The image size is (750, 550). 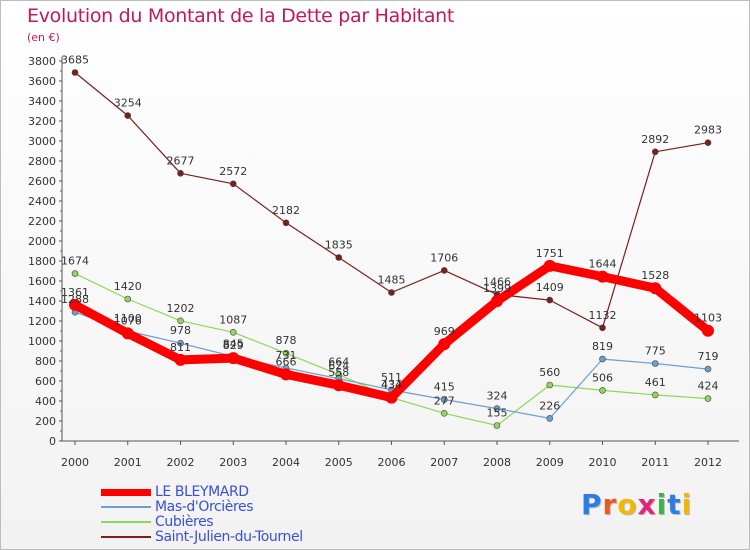 I want to click on data-label: 155, so click(x=497, y=413).